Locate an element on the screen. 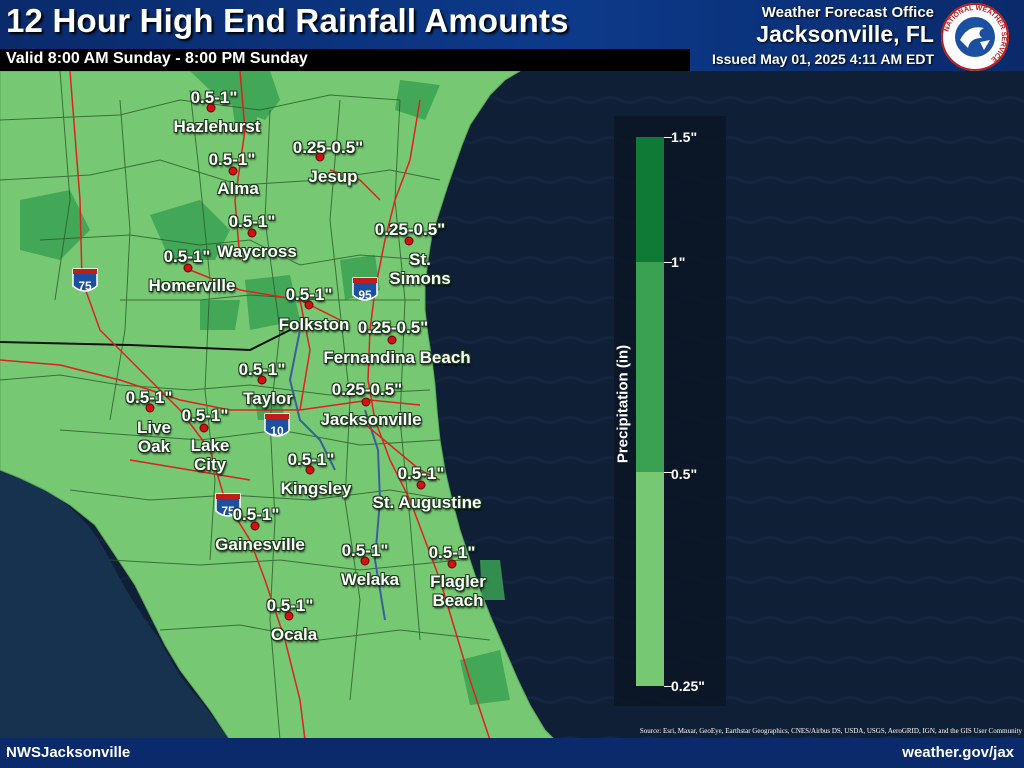  interstate-95-shield: 95 is located at coordinates (365, 289).